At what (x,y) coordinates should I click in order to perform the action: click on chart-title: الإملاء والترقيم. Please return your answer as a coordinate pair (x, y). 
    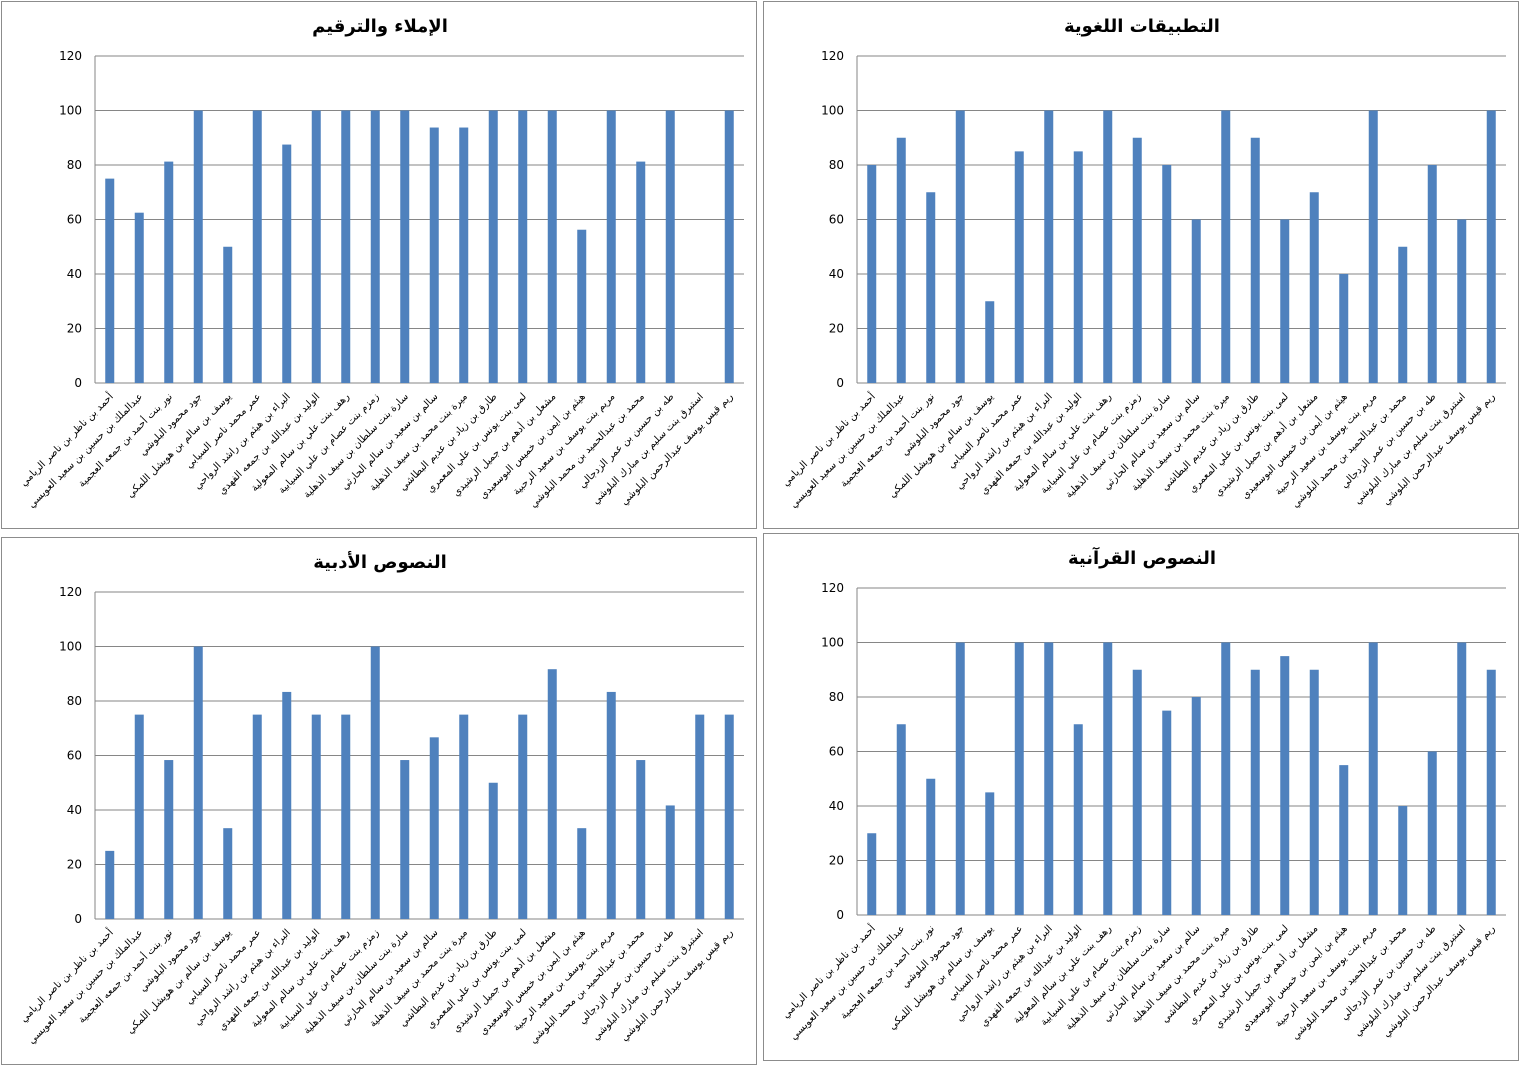
    Looking at the image, I should click on (380, 26).